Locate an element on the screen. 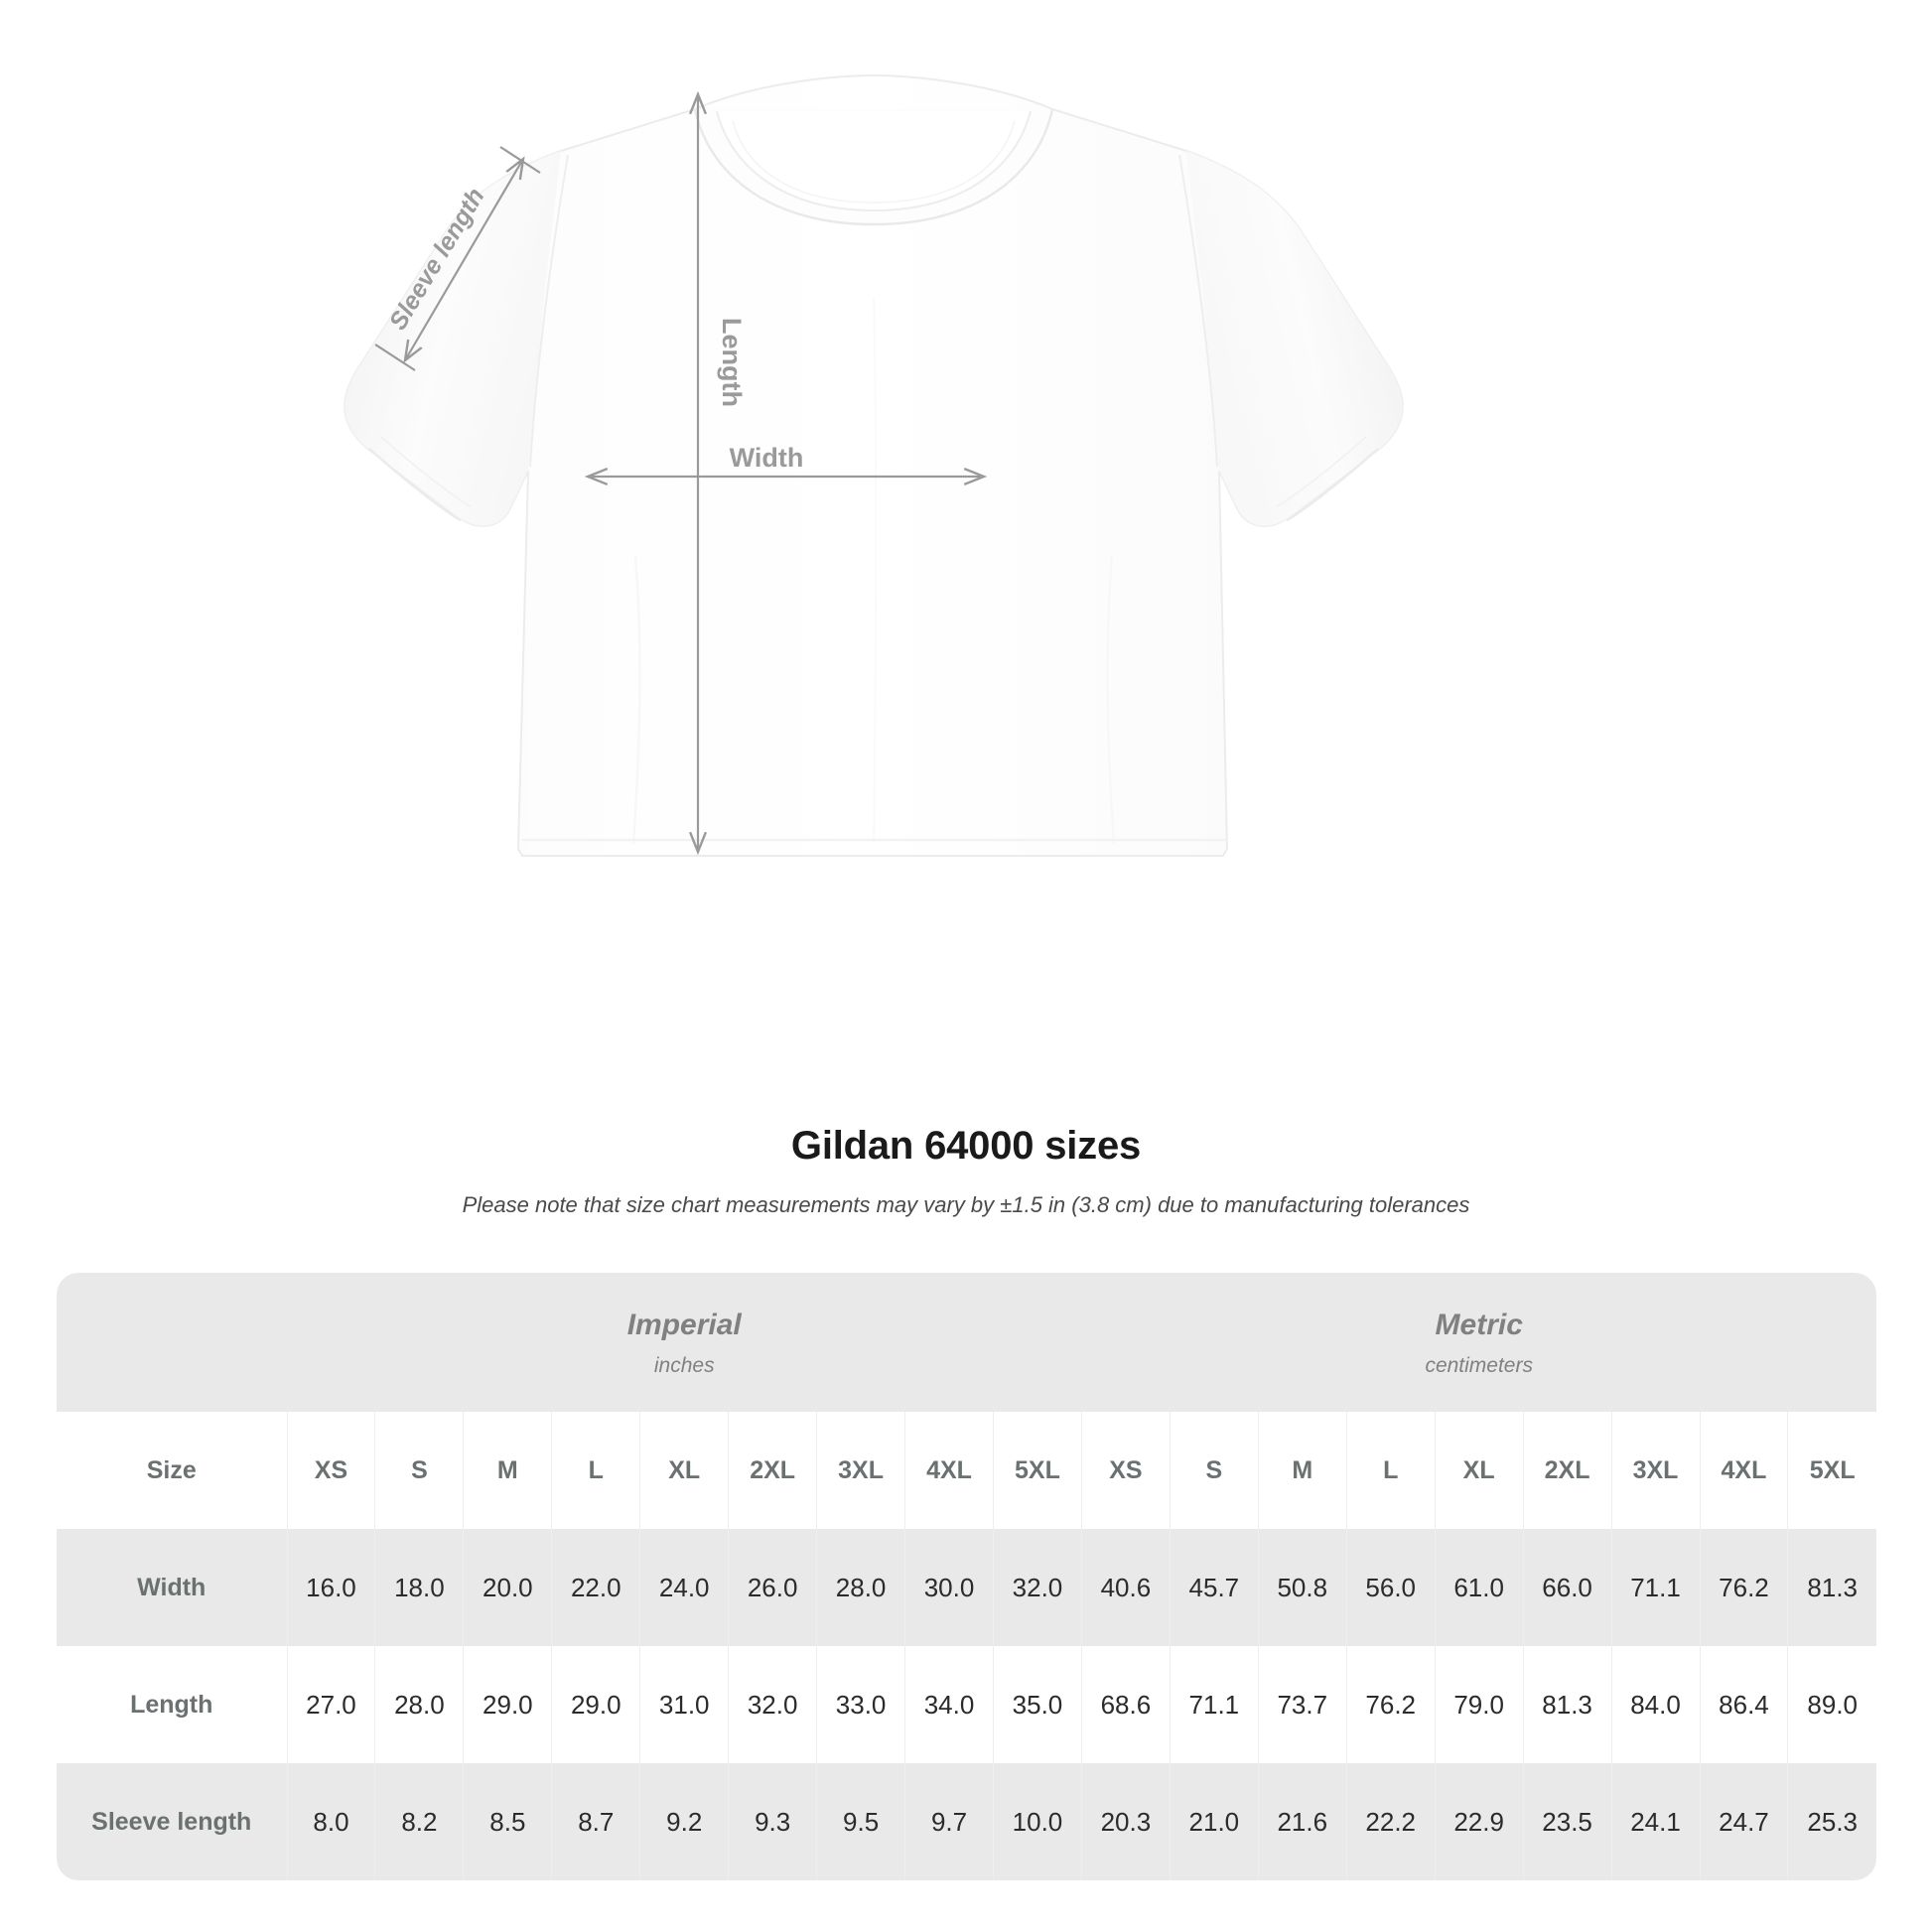  measurement-cell: 8.0 is located at coordinates (330, 1822).